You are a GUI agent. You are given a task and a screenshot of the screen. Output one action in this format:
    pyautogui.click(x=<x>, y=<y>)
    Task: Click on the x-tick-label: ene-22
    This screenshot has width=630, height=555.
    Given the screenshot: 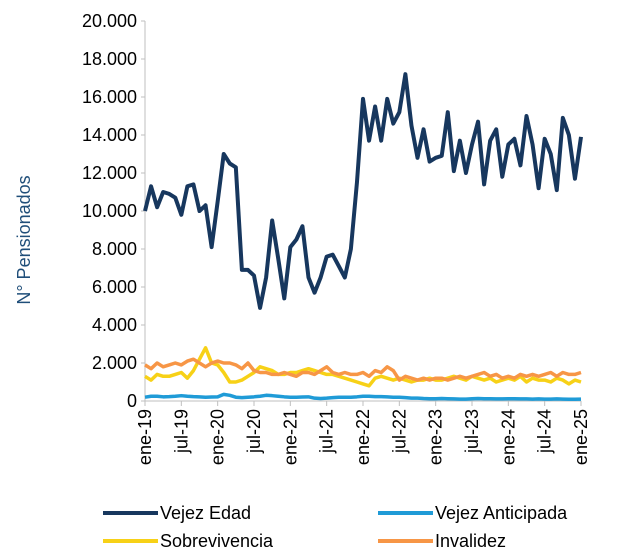 What is the action you would take?
    pyautogui.click(x=363, y=437)
    